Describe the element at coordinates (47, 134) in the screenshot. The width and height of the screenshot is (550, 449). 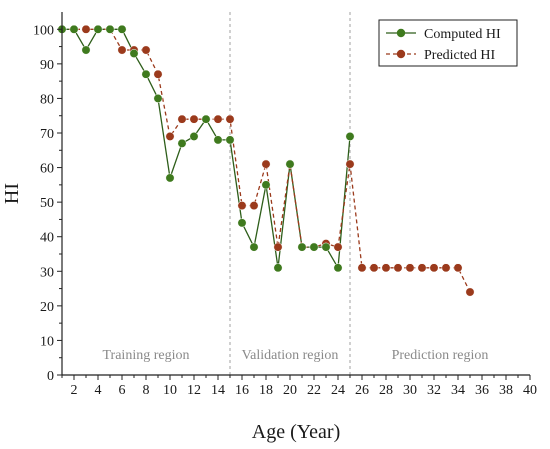
I see `y-tick-label: 70` at that location.